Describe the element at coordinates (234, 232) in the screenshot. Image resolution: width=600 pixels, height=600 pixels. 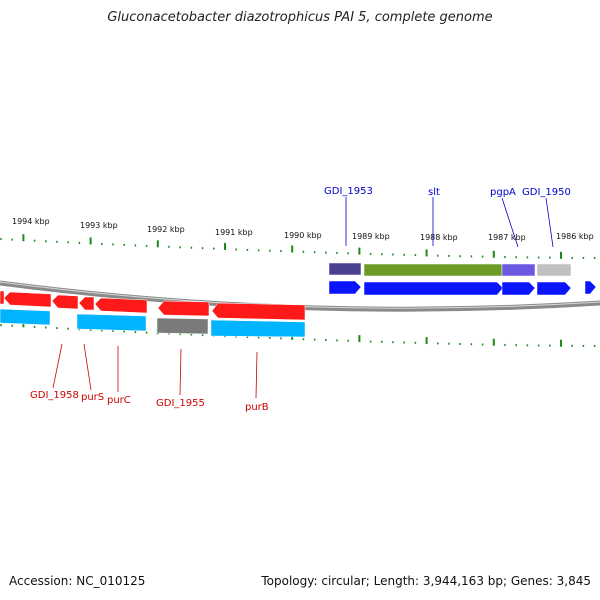
I see `scale-label-1991: 1991 kbp` at that location.